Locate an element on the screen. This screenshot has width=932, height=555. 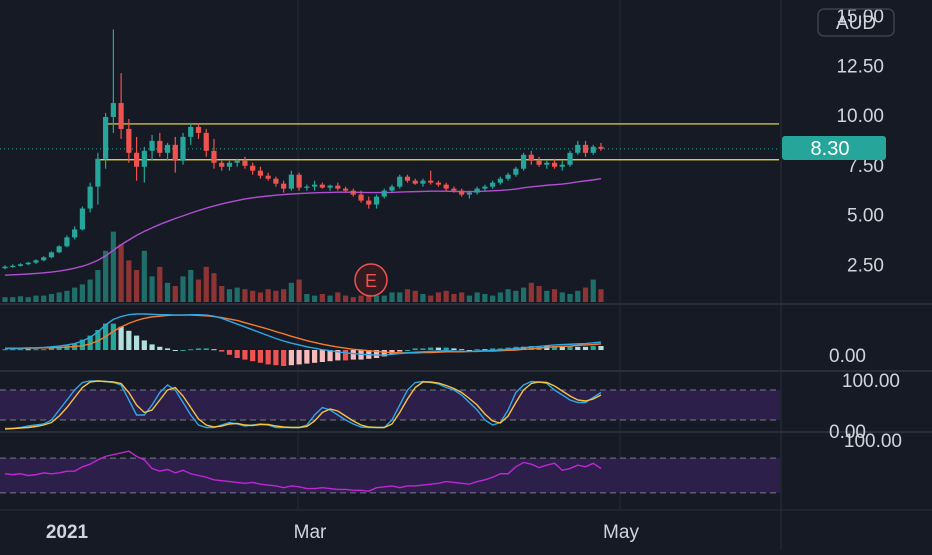
earnings-marker-label: E is located at coordinates (371, 281).